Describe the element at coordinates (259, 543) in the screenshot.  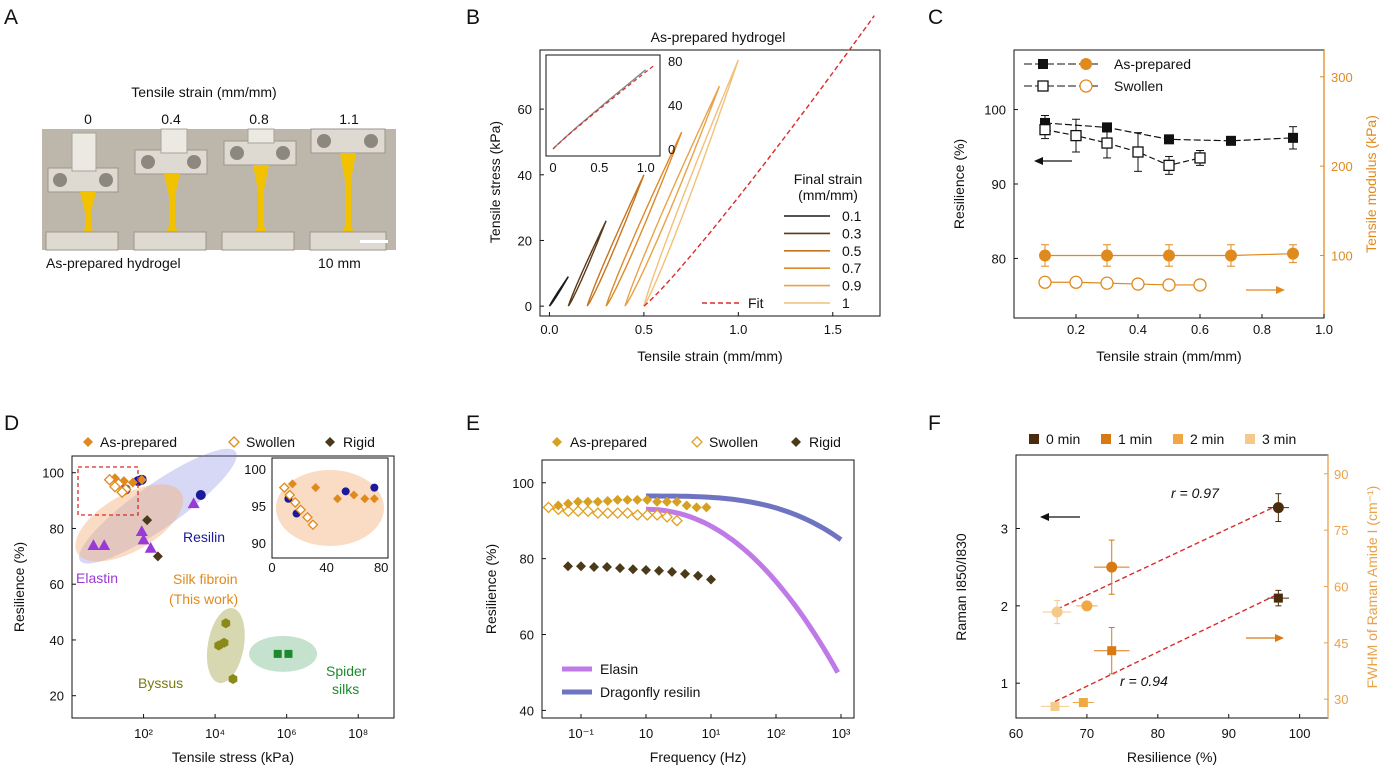
I see `panel-d-inset-ytick-label: 90` at that location.